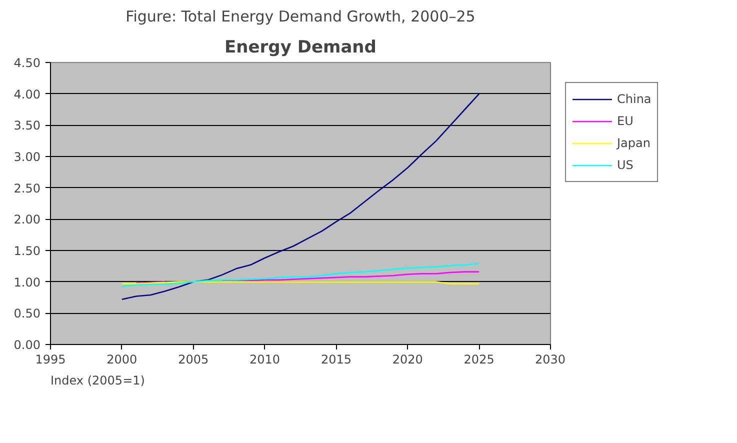 This screenshot has height=443, width=737. Describe the element at coordinates (27, 188) in the screenshot. I see `y-tick-label: 2.50` at that location.